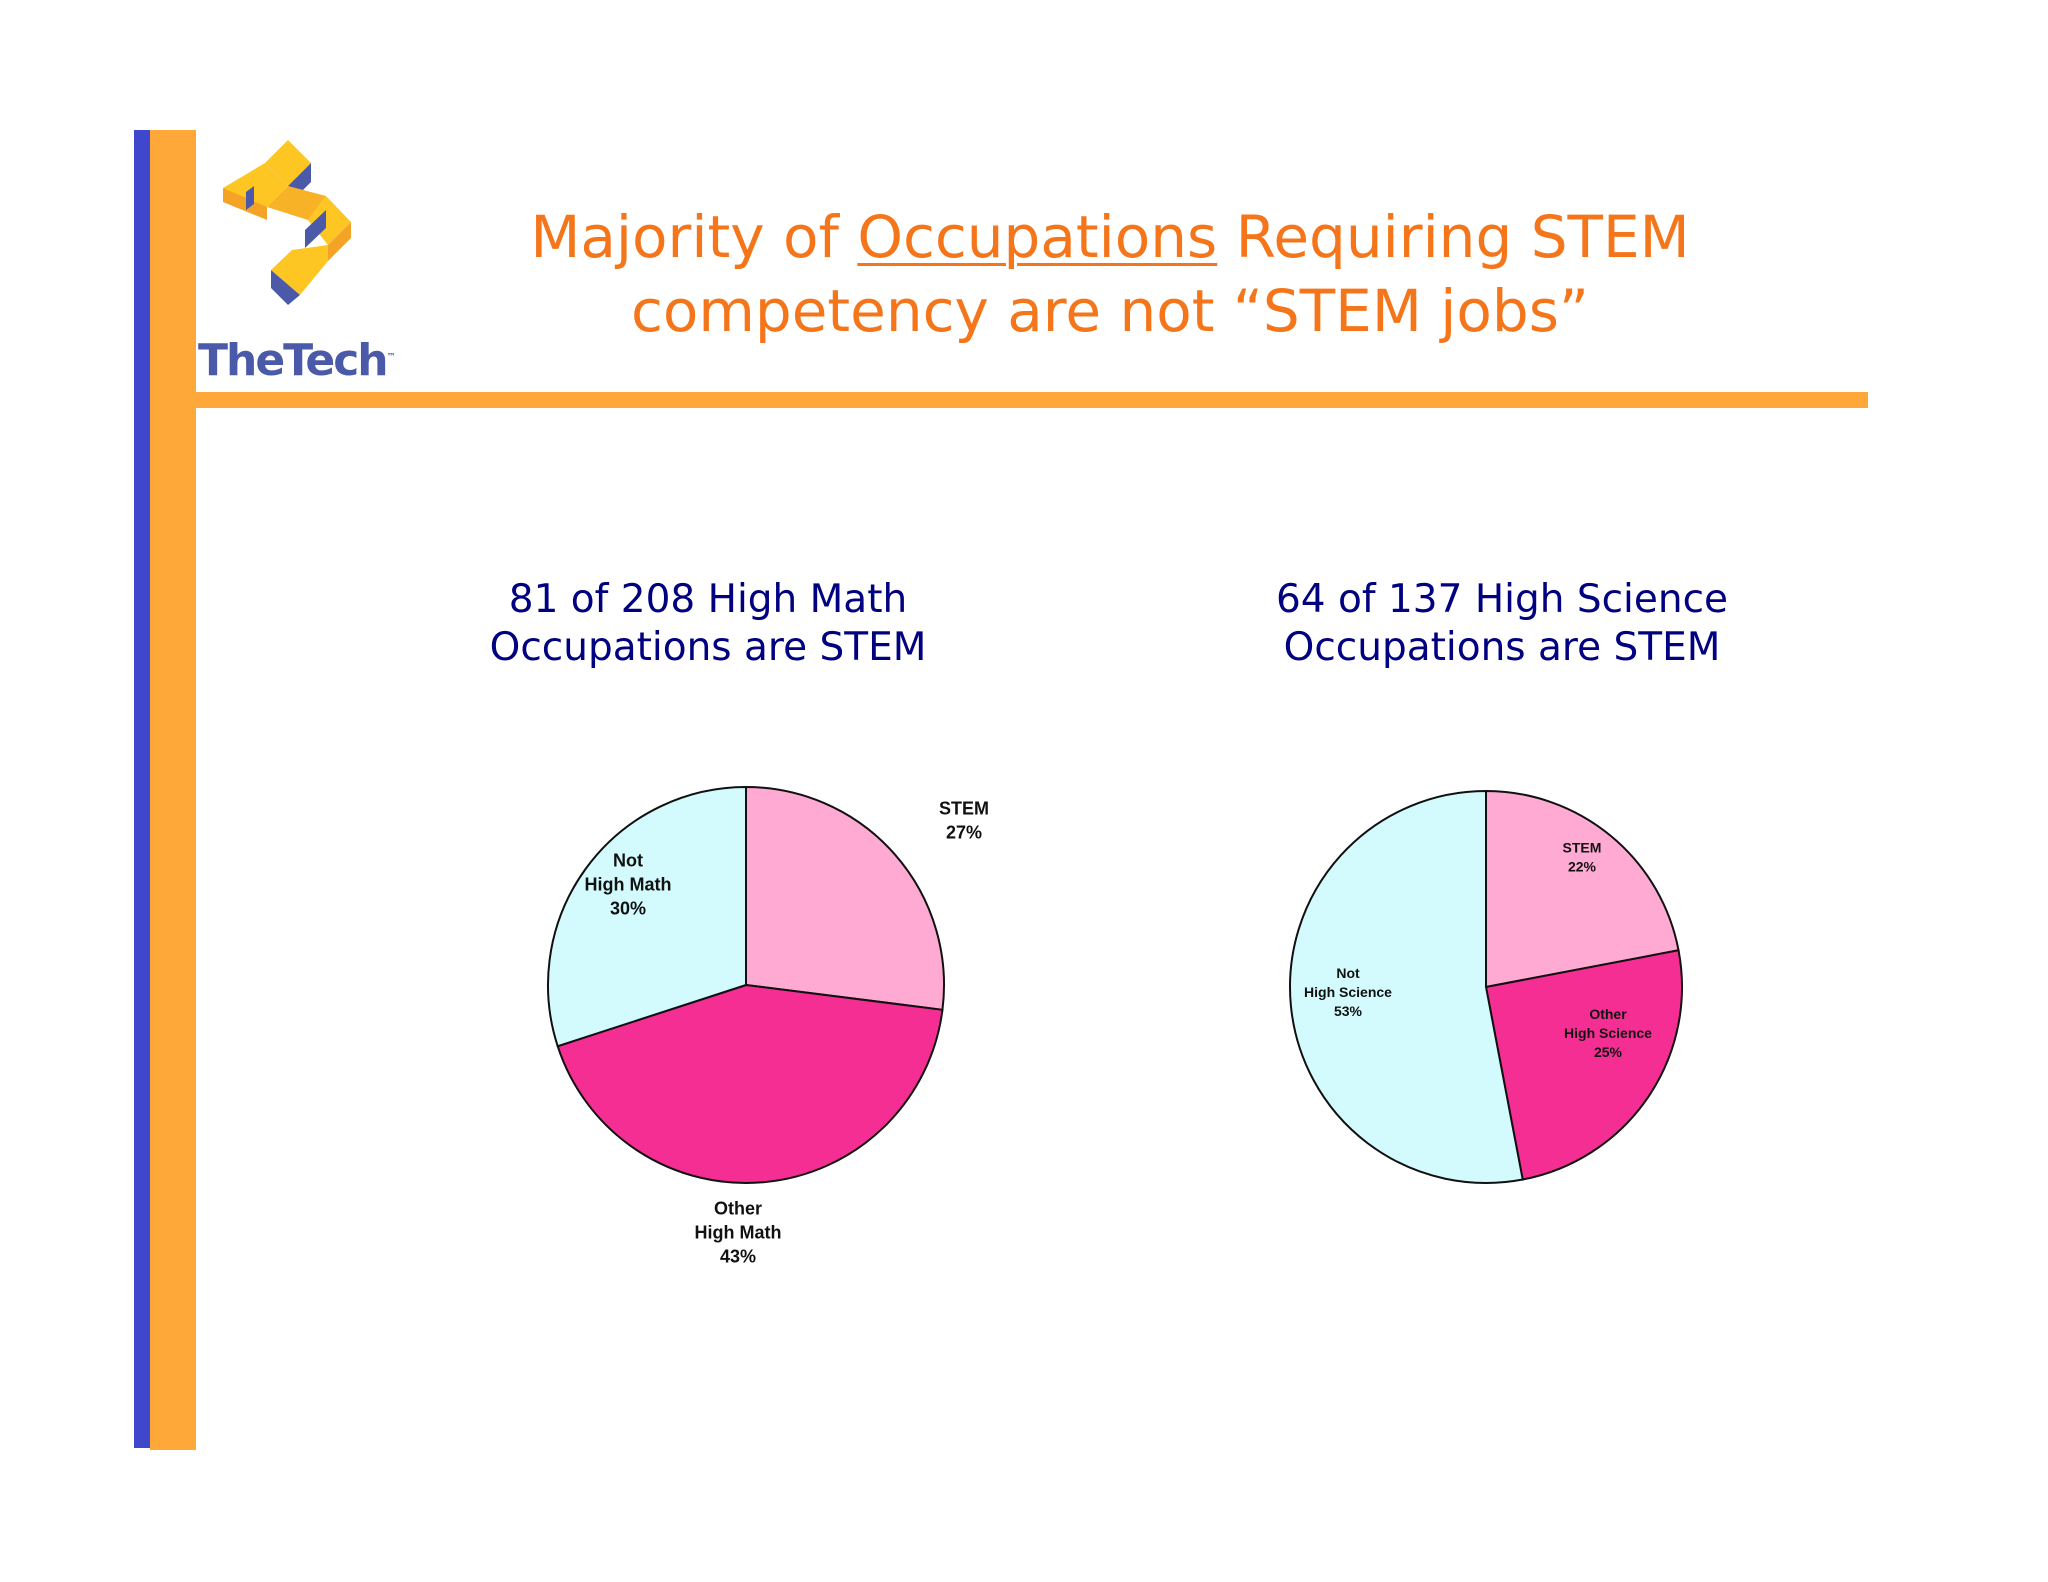 This screenshot has width=2048, height=1582. Describe the element at coordinates (708, 623) in the screenshot. I see `math-chart-title: 81 of 208 High Math Occupations are STEM` at that location.